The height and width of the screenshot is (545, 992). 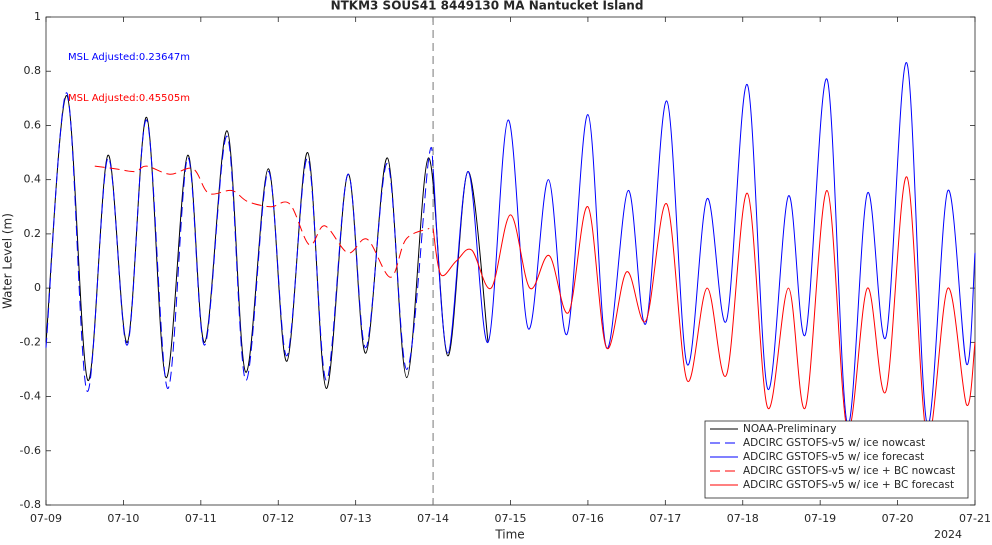 What do you see at coordinates (820, 518) in the screenshot?
I see `x-tick-label: 07-19` at bounding box center [820, 518].